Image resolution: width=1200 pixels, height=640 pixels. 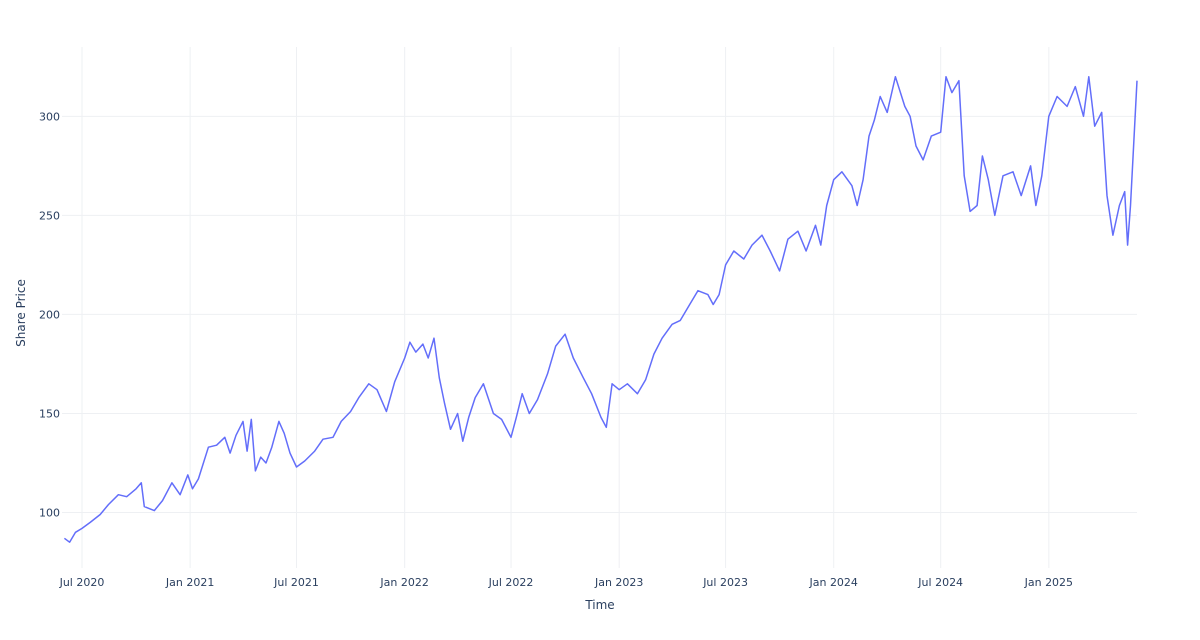 What do you see at coordinates (21, 313) in the screenshot?
I see `y-axis-title: Share Price` at bounding box center [21, 313].